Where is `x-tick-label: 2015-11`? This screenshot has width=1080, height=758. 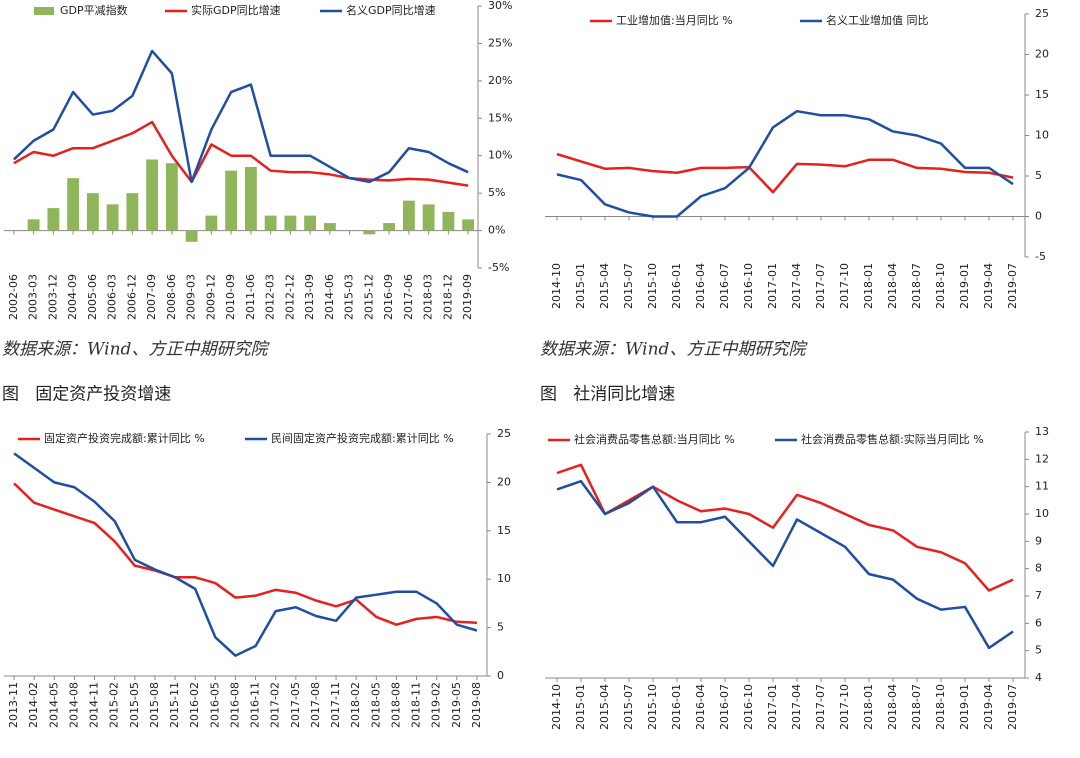
x-tick-label: 2015-11 is located at coordinates (174, 705).